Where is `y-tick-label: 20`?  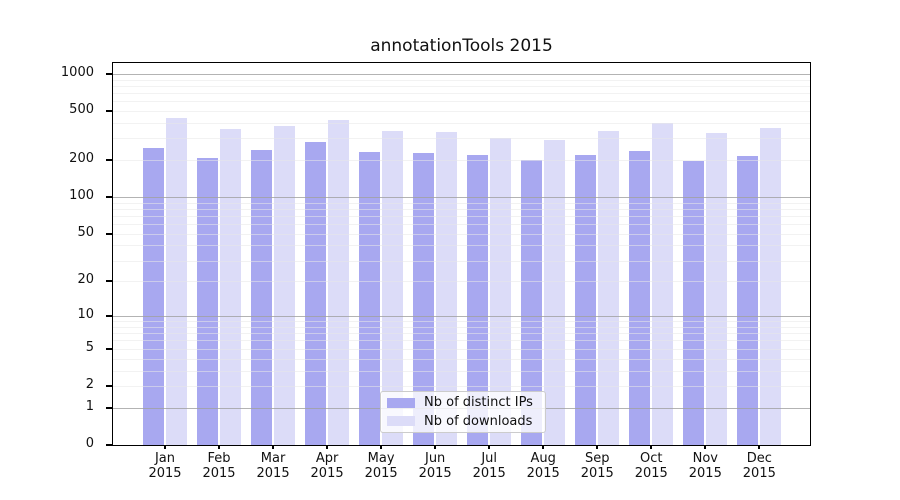
y-tick-label: 20 is located at coordinates (85, 280).